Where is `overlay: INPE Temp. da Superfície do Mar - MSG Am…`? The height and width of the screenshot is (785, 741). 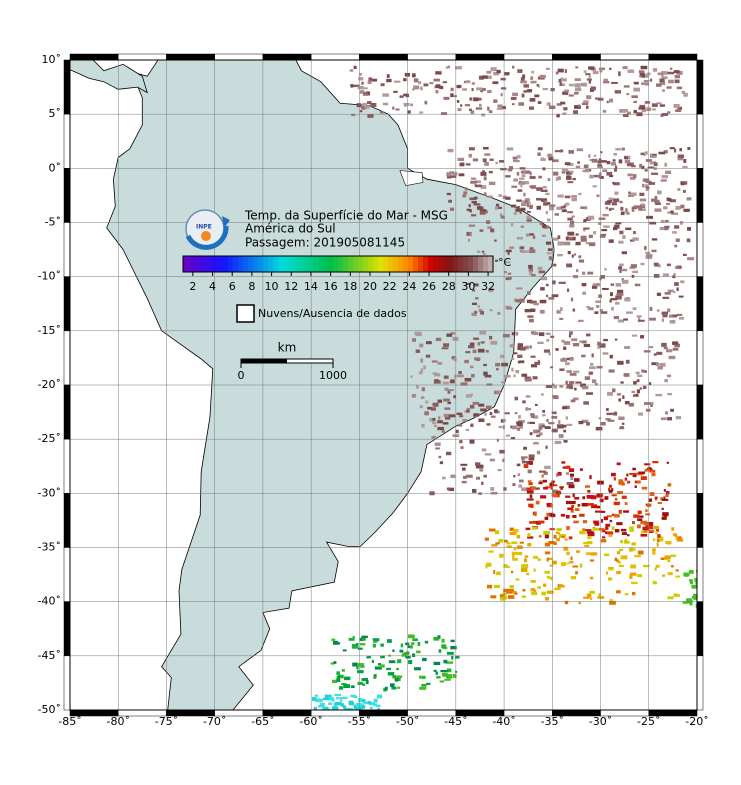 overlay: INPE Temp. da Superfície do Mar - MSG Am… is located at coordinates (347, 295).